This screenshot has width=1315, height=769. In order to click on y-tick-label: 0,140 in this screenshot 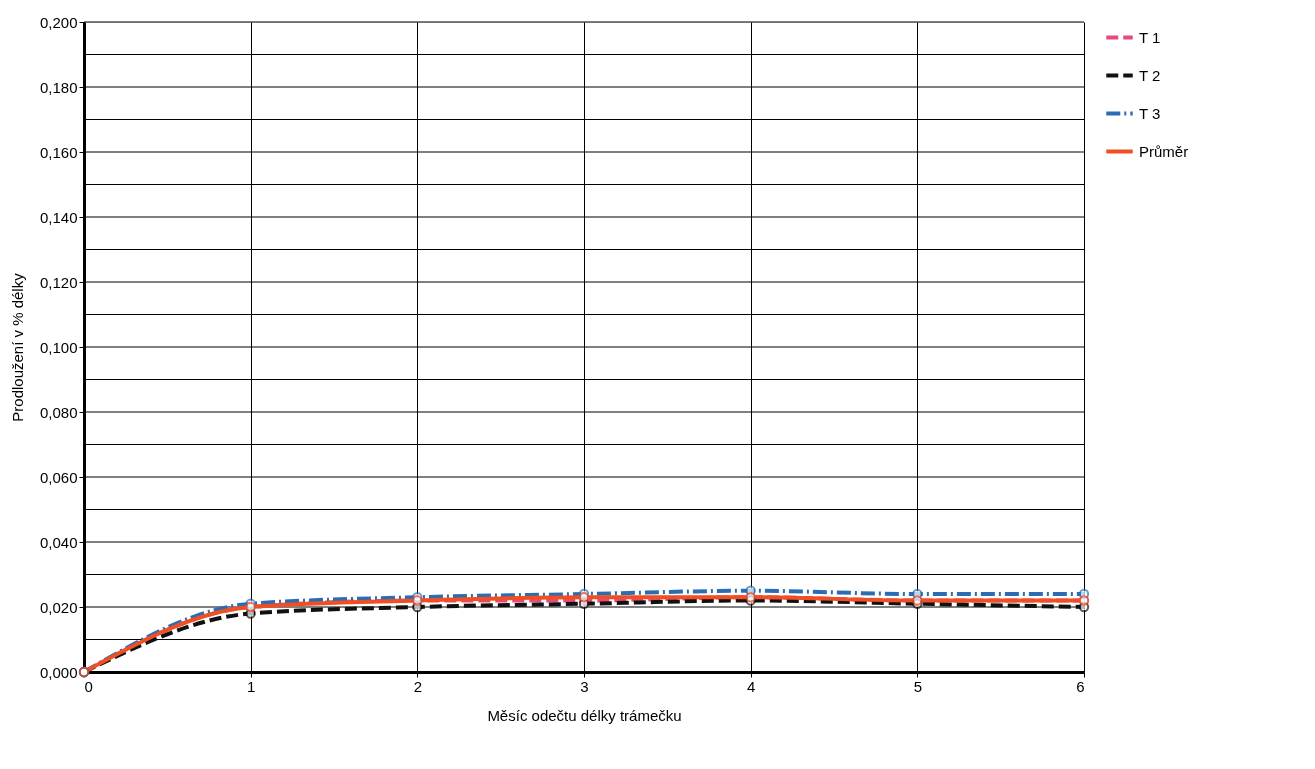, I will do `click(58, 217)`.